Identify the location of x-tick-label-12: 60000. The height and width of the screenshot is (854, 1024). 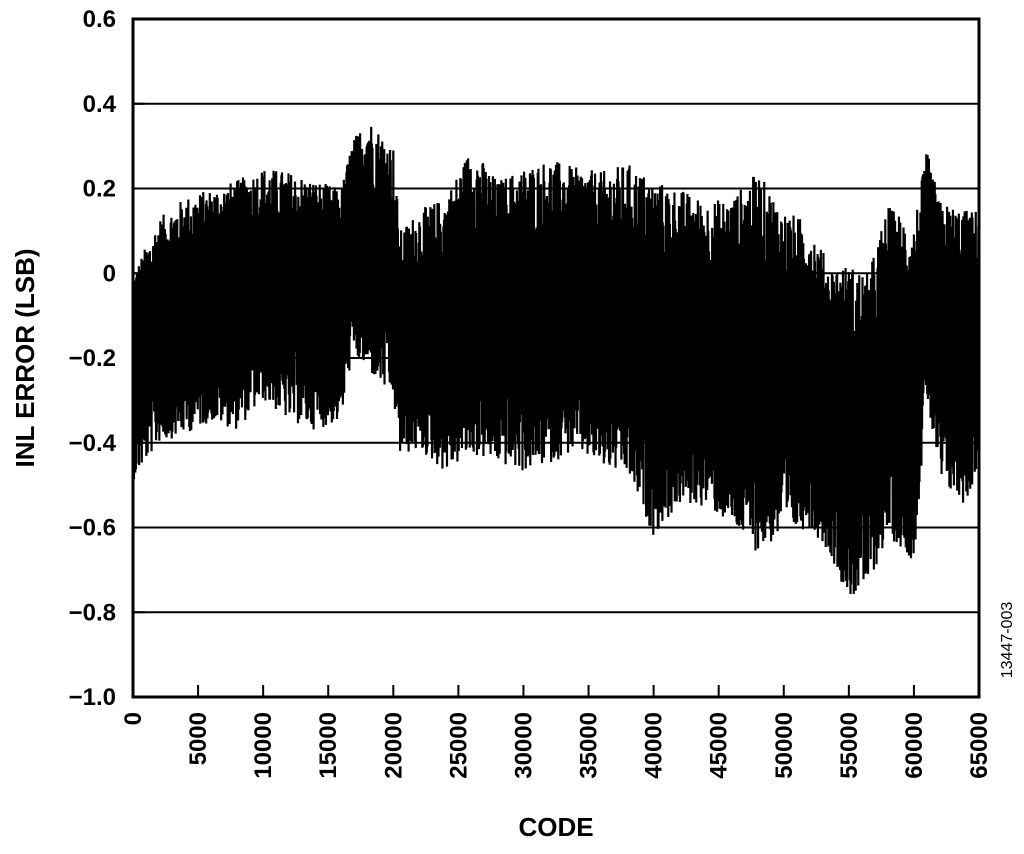
(914, 745).